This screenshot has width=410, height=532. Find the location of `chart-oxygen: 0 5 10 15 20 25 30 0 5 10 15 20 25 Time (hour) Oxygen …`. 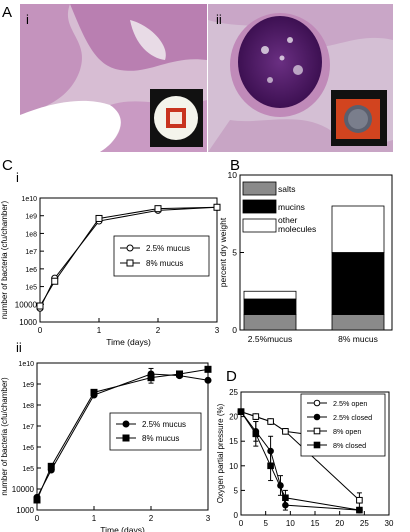

chart-oxygen: 0 5 10 15 20 25 30 0 5 10 15 20 25 Time (hour) Oxygen … is located at coordinates (305, 460).